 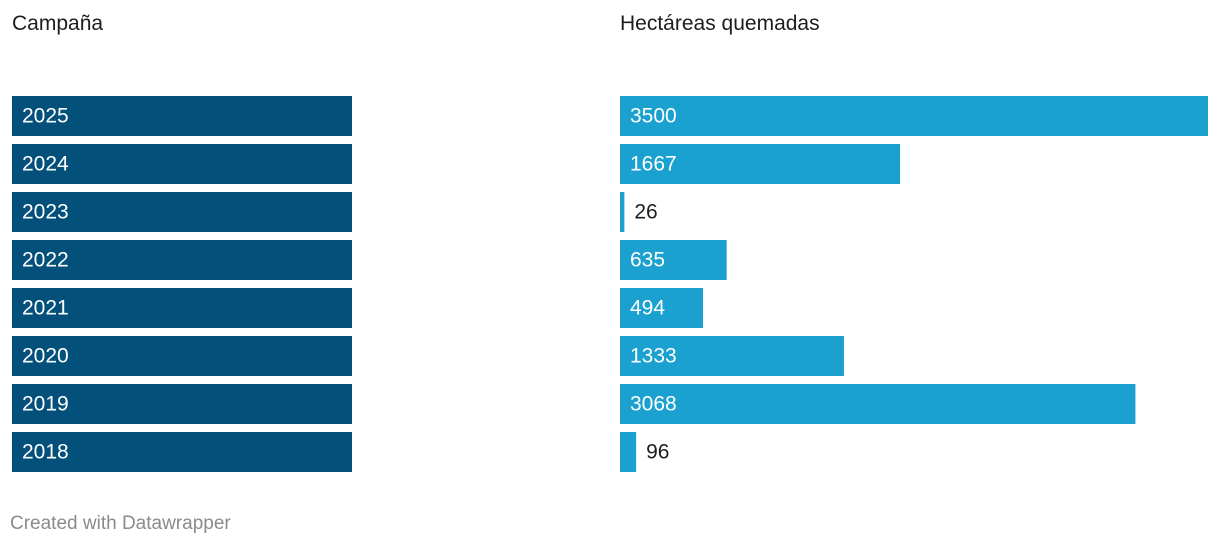 I want to click on footer-credit: Created with Datawrapper, so click(x=120, y=523).